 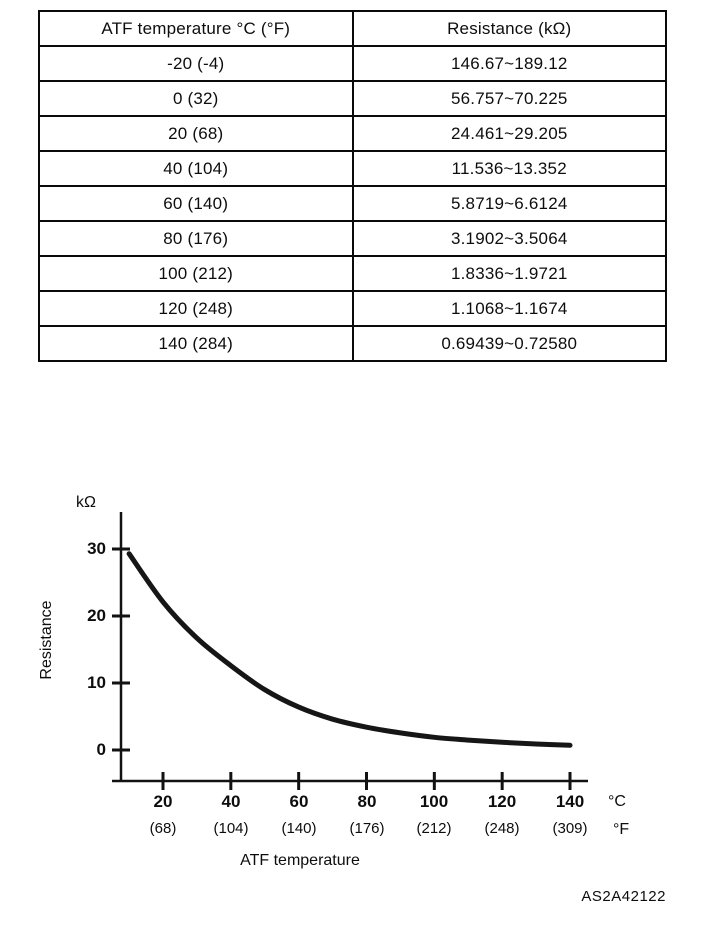 I want to click on resistance-cell: 0.69439~0.72580, so click(x=509, y=343).